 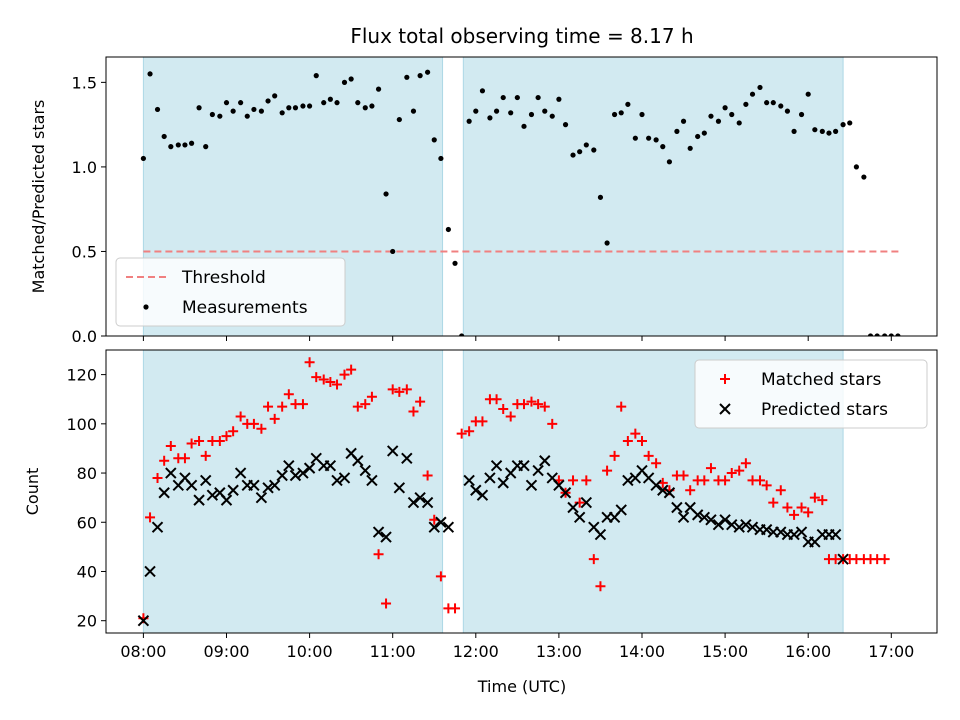 I want to click on x-tick-label: 15:00, so click(x=725, y=651).